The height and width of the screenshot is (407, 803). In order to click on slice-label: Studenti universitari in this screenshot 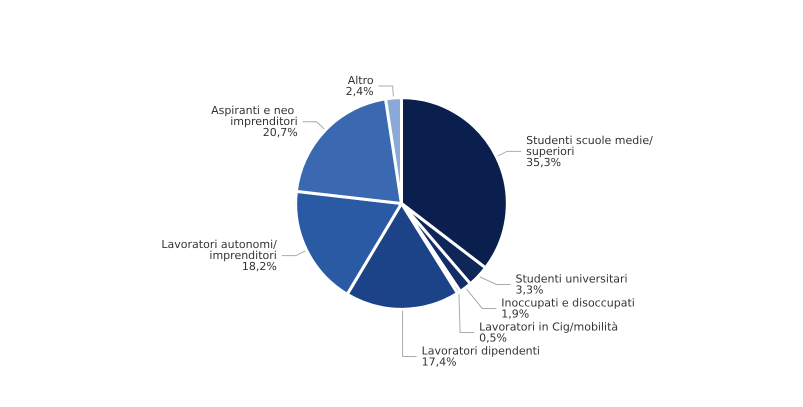, I will do `click(572, 279)`.